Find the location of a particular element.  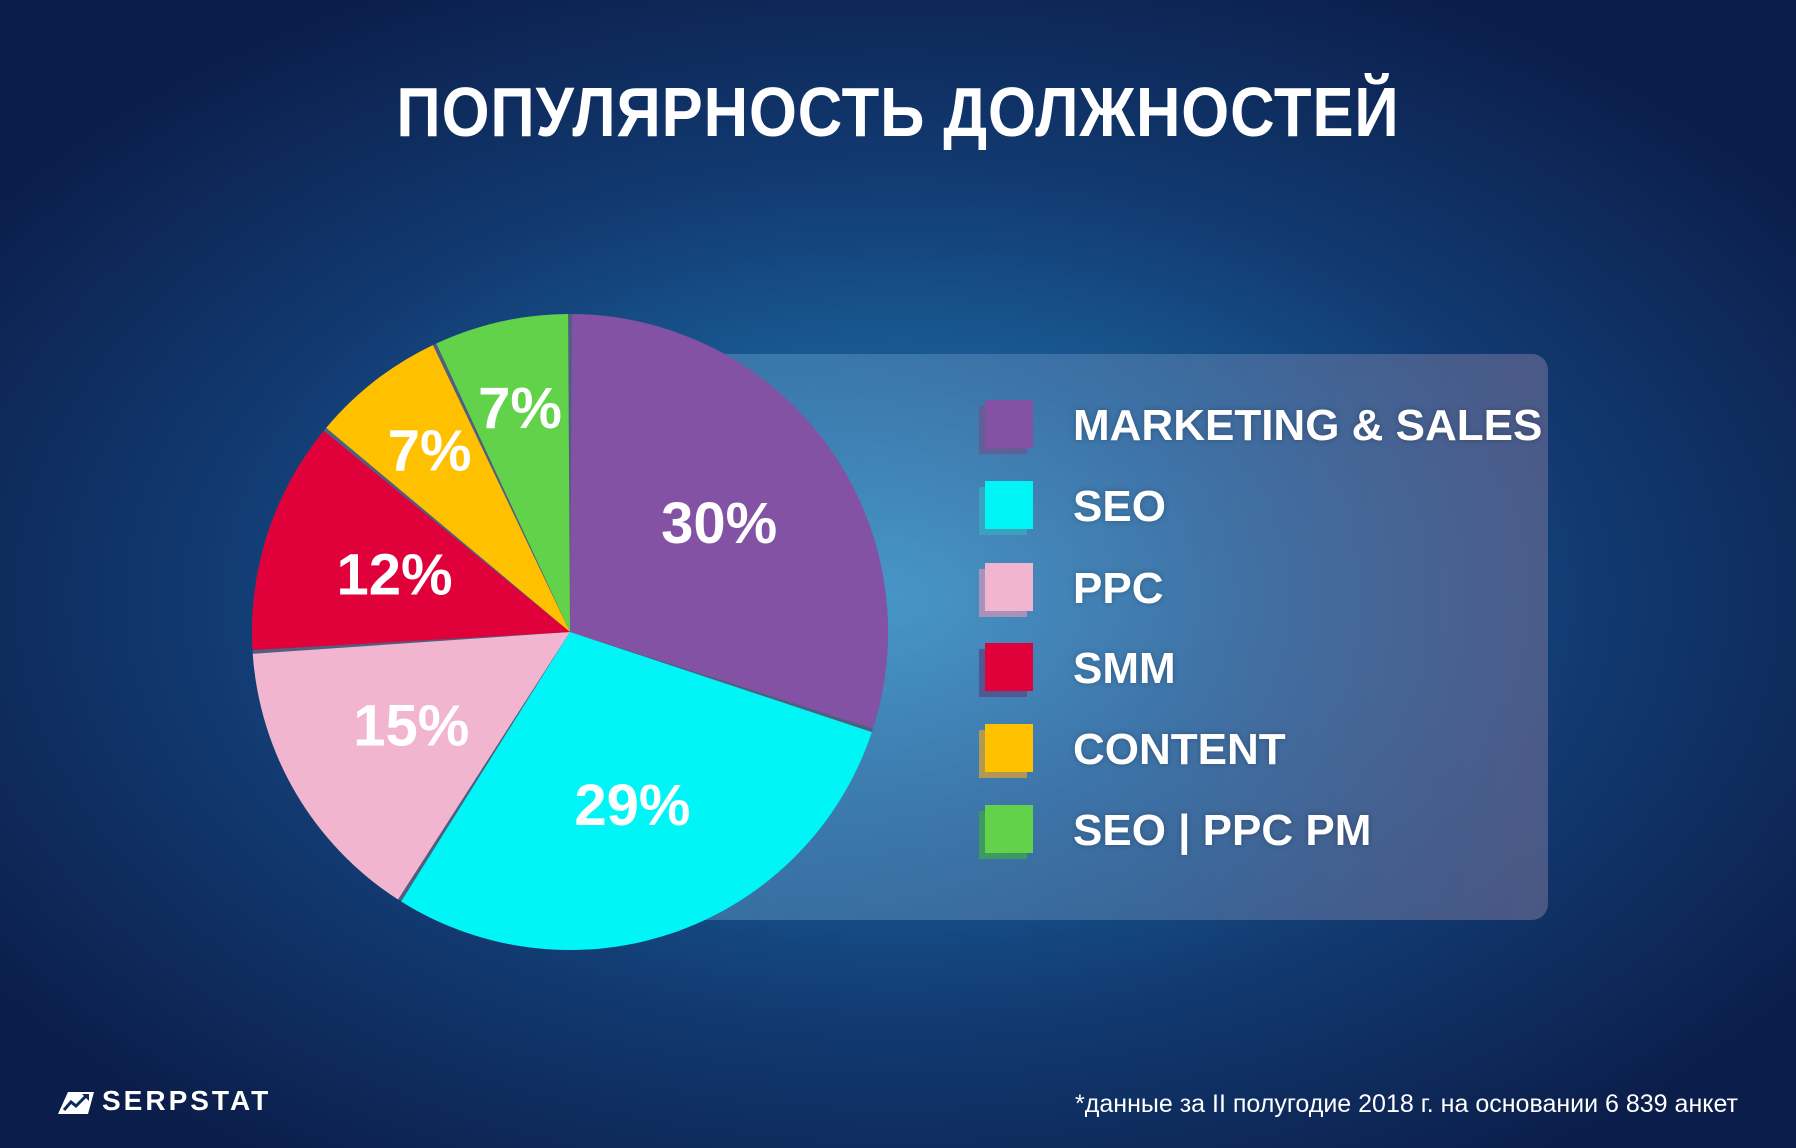

pie-label-marketing-sales: 30% is located at coordinates (719, 523).